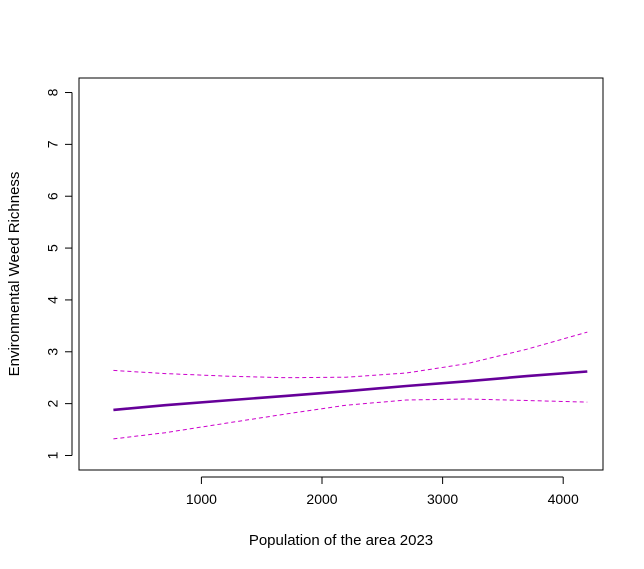 The width and height of the screenshot is (644, 569). What do you see at coordinates (14, 274) in the screenshot?
I see `y-axis-title: Environmental Weed Richness` at bounding box center [14, 274].